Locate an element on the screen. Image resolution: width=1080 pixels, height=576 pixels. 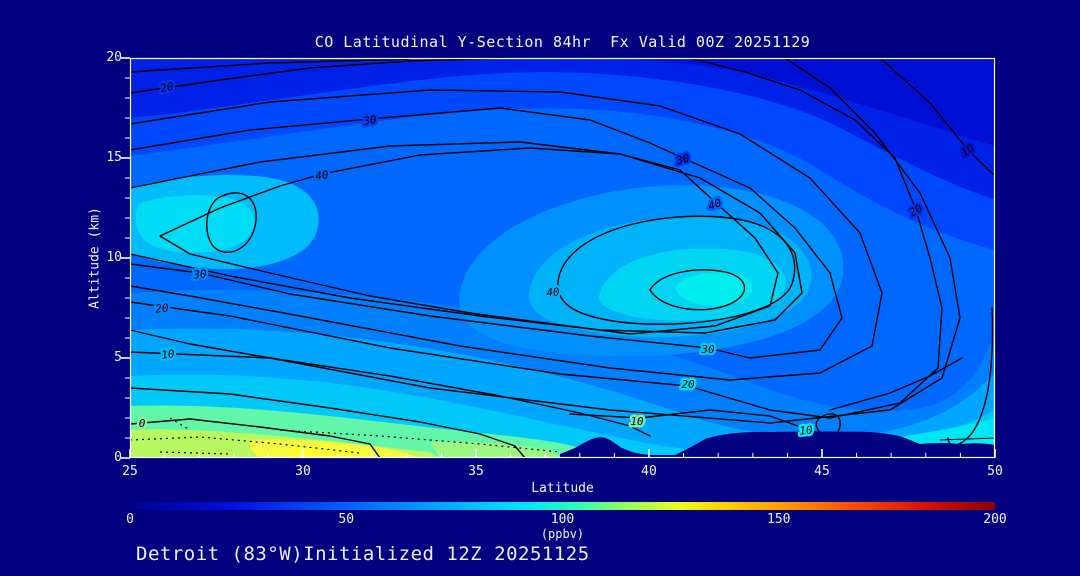
colorbar is located at coordinates (562, 506).